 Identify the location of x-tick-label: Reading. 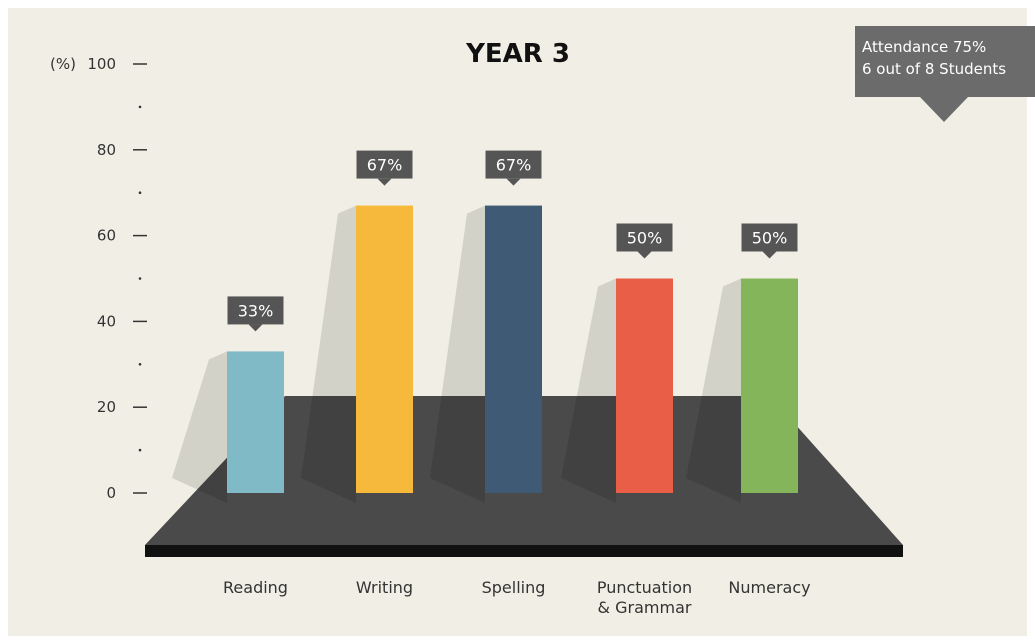
(255, 587).